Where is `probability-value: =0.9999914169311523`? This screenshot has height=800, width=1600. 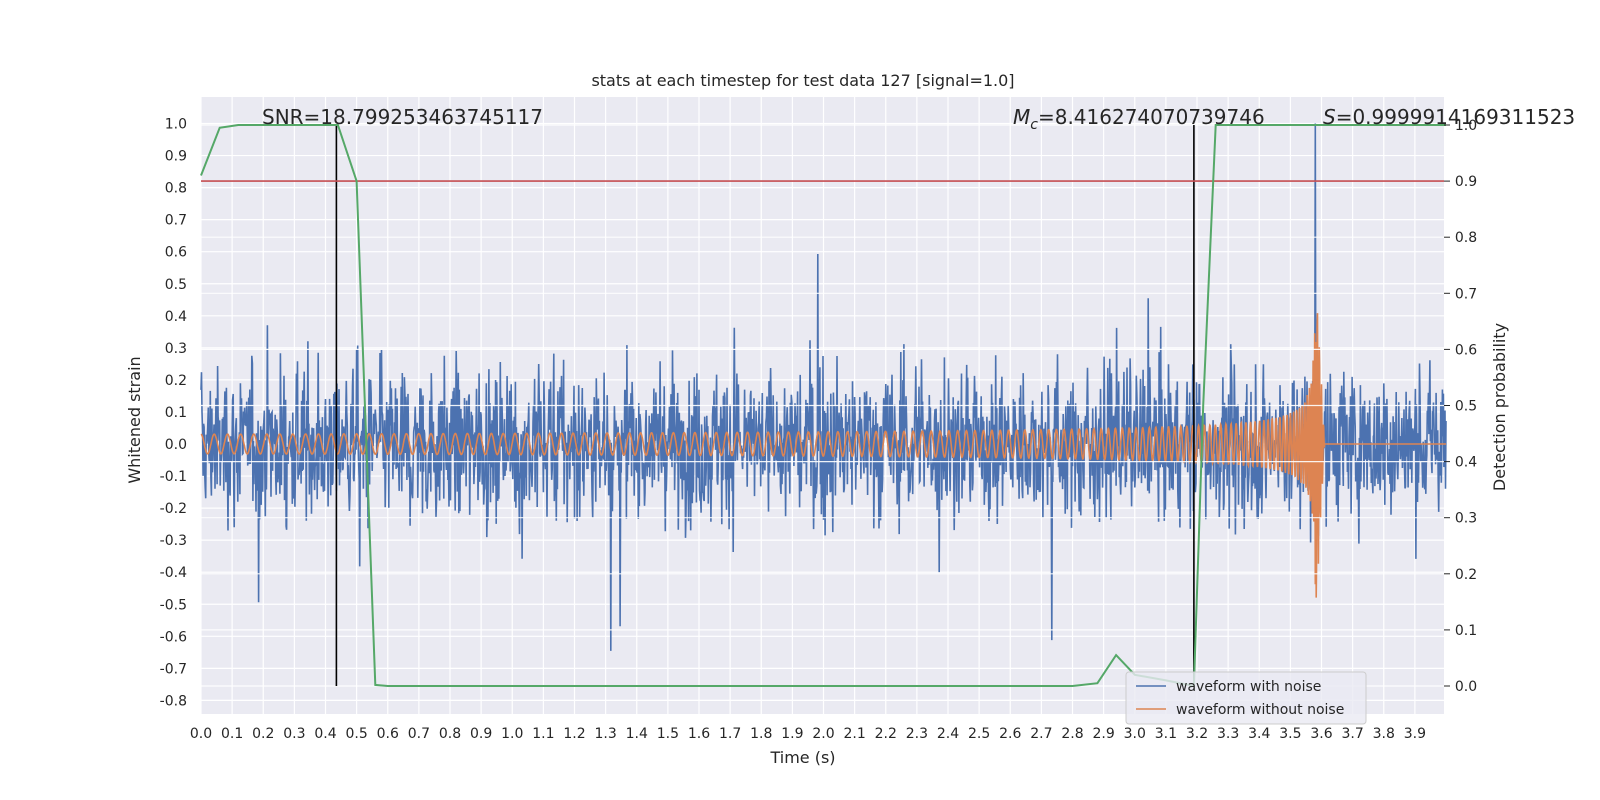
probability-value: =0.9999914169311523 is located at coordinates (1455, 117).